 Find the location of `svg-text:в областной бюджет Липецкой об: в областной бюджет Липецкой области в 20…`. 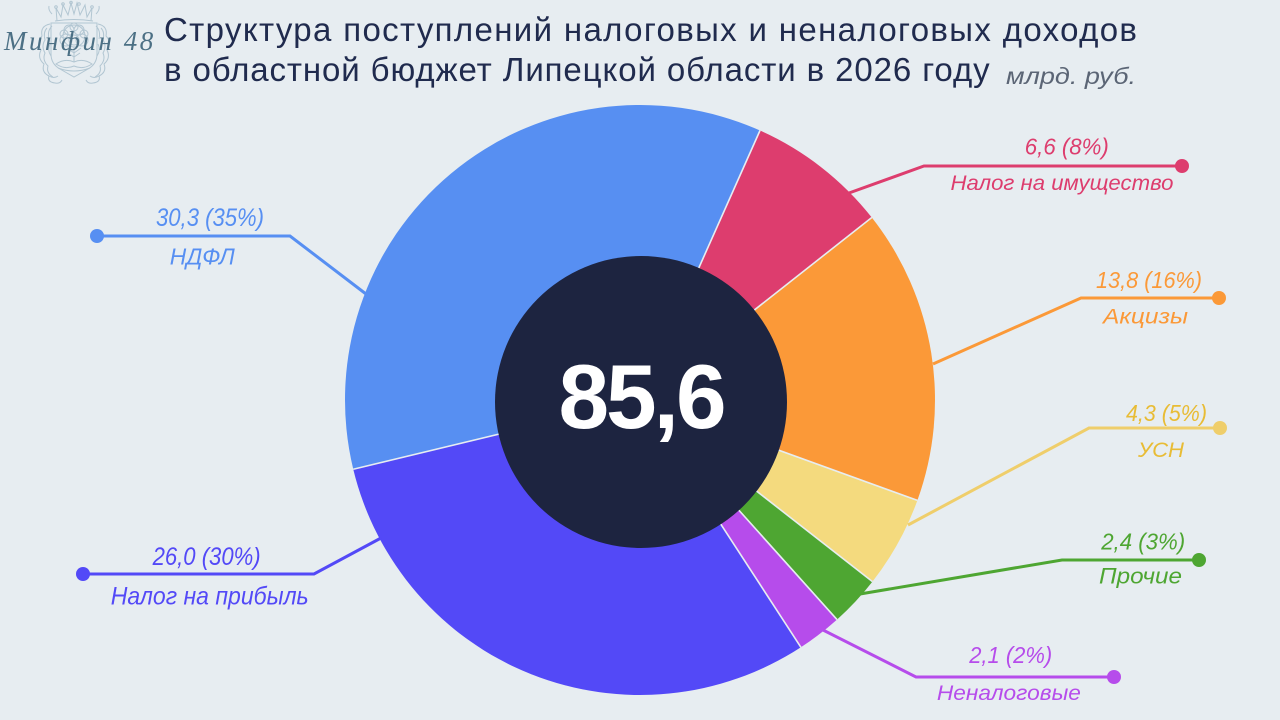

svg-text:в областной бюджет Липецкой об: в областной бюджет Липецкой области в 20… is located at coordinates (577, 69).